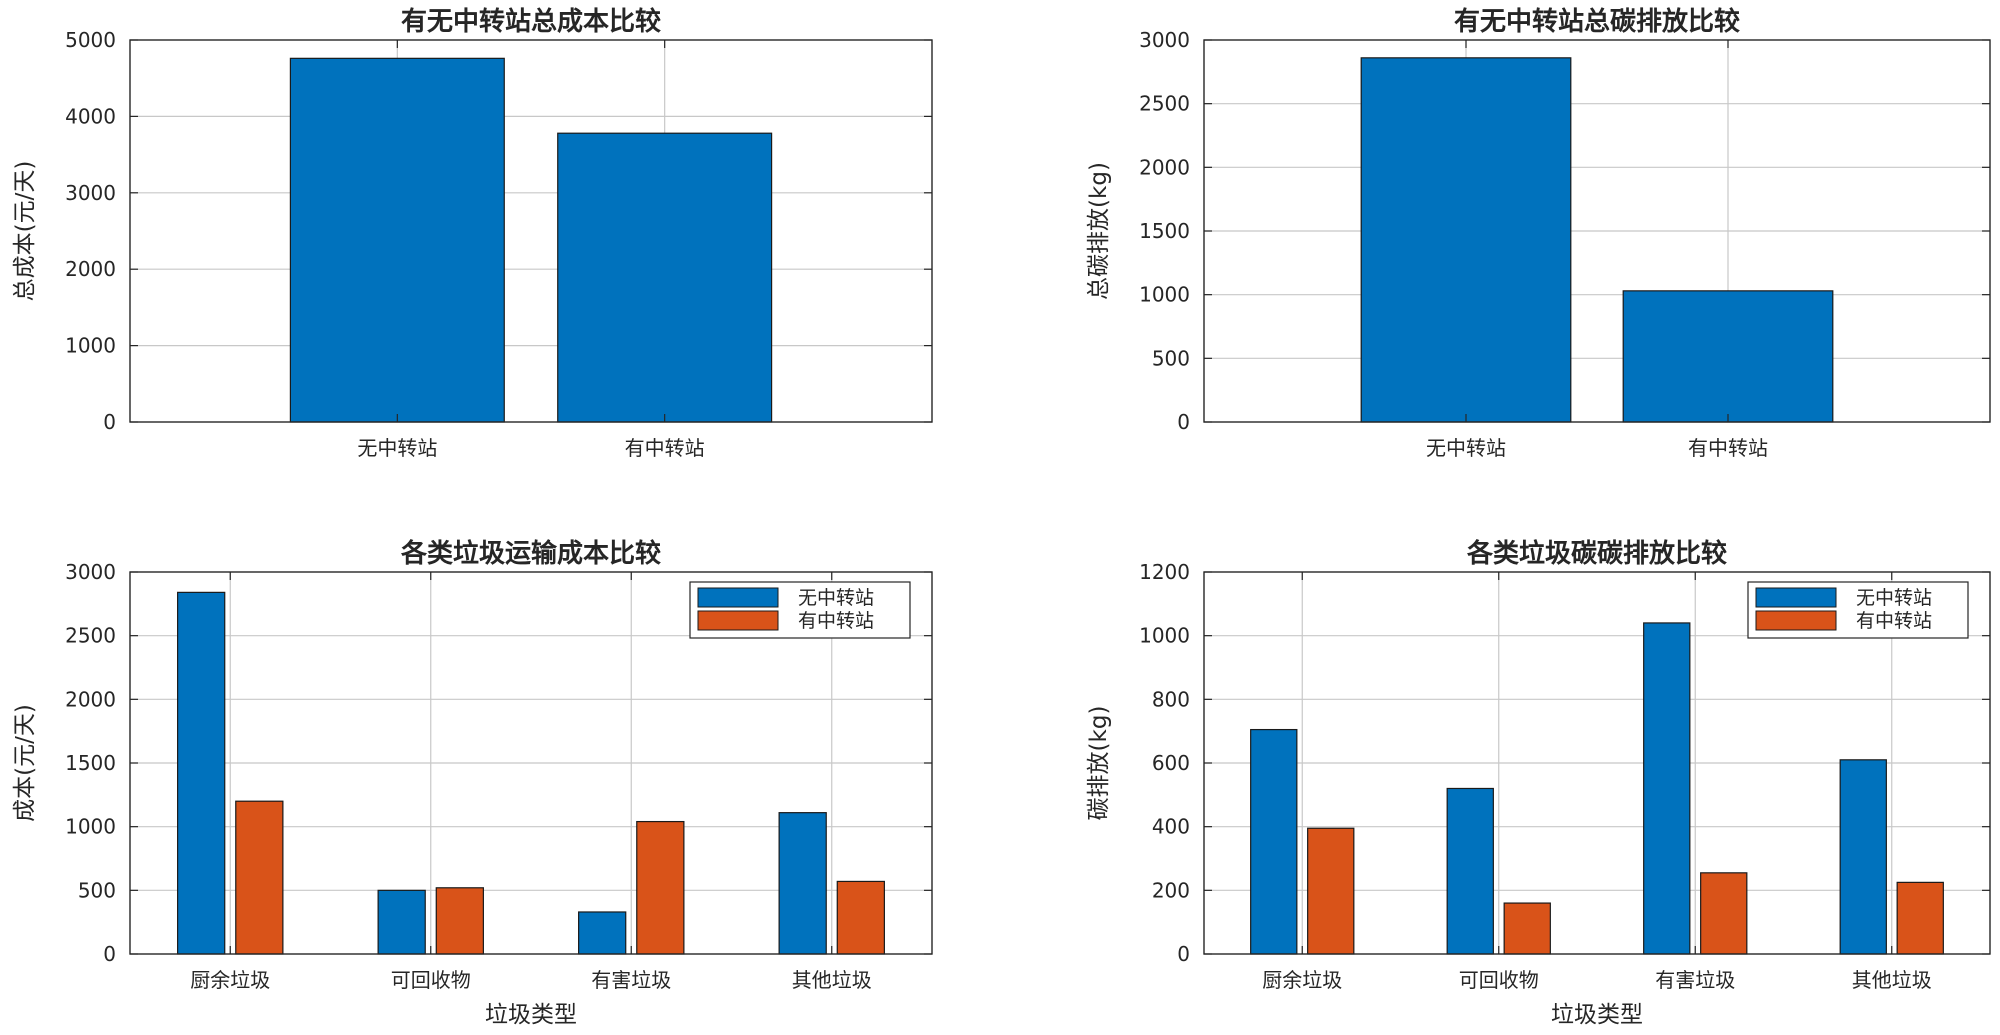 Image resolution: width=2000 pixels, height=1035 pixels. I want to click on plot-area, so click(531, 231).